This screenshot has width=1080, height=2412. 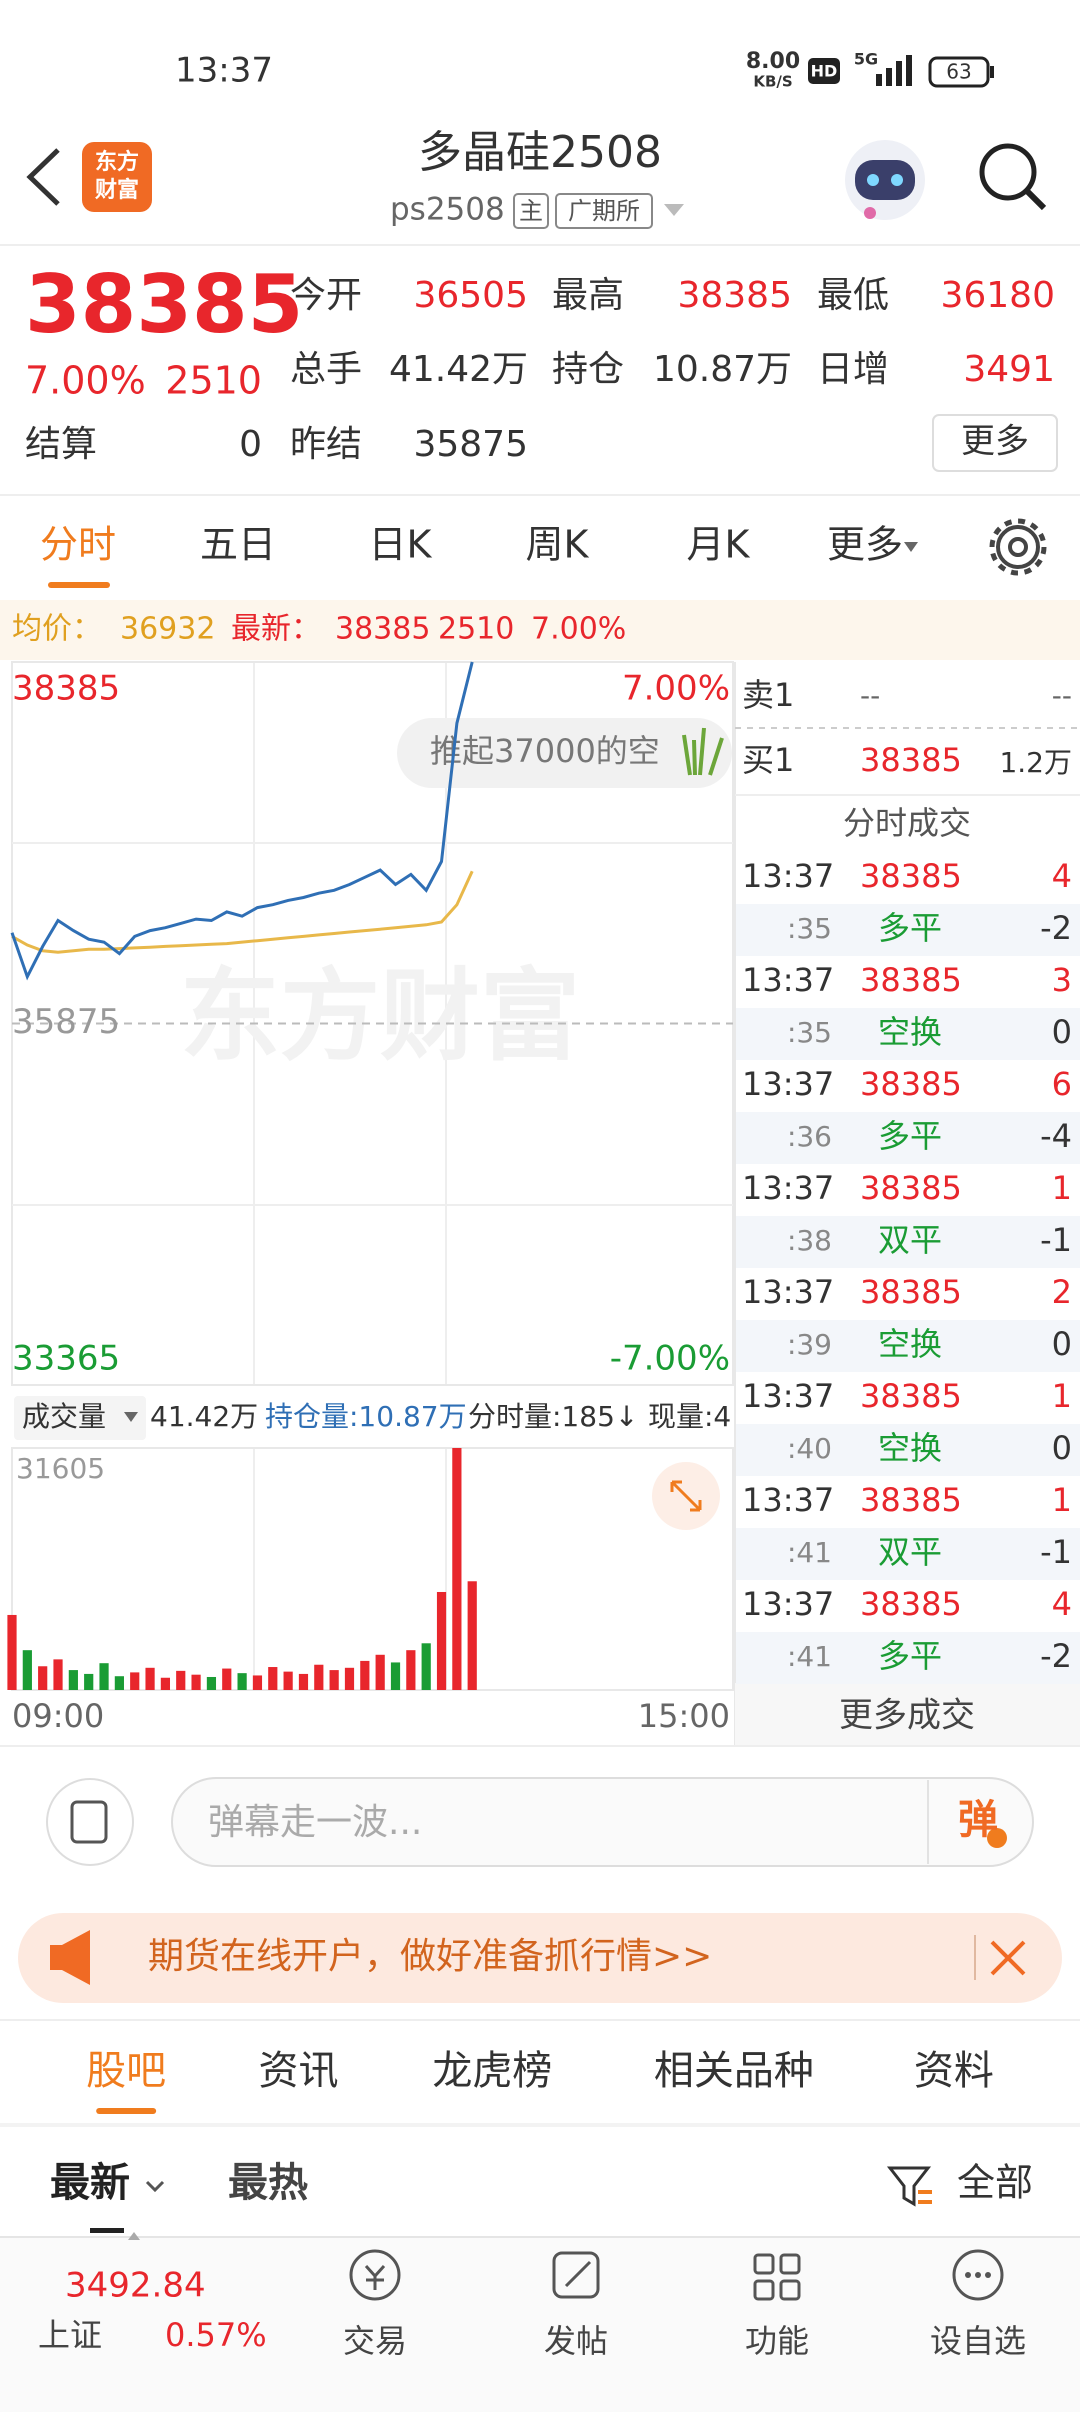 I want to click on volume-select, so click(x=80, y=1418).